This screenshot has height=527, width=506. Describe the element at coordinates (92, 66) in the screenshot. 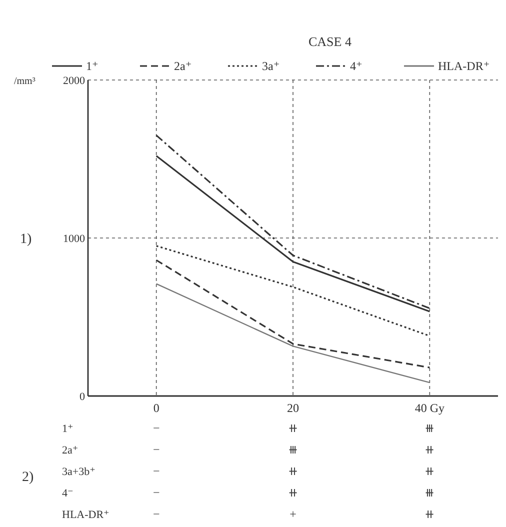

I see `legend-label: 1⁺` at that location.